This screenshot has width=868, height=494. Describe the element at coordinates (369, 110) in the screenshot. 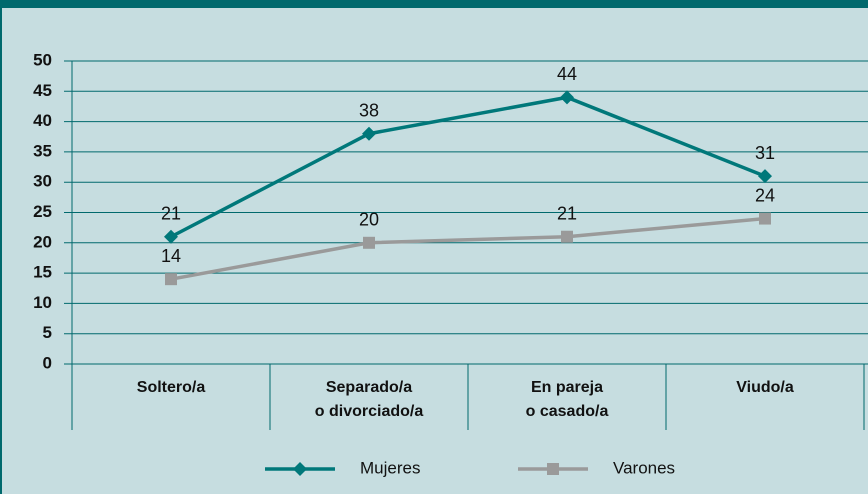

I see `data-label: 38` at that location.